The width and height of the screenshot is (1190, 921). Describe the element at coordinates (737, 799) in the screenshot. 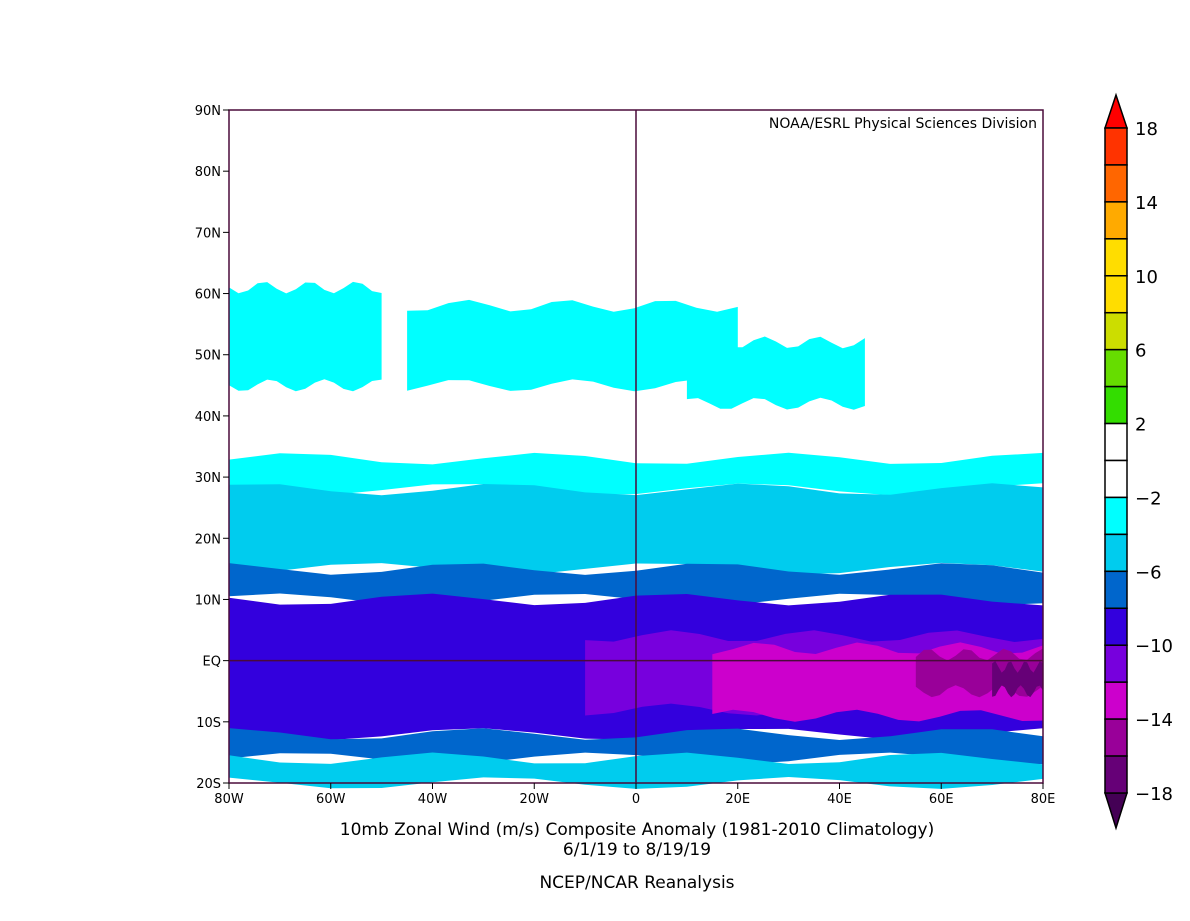

I see `x-tick-label: 20E` at that location.